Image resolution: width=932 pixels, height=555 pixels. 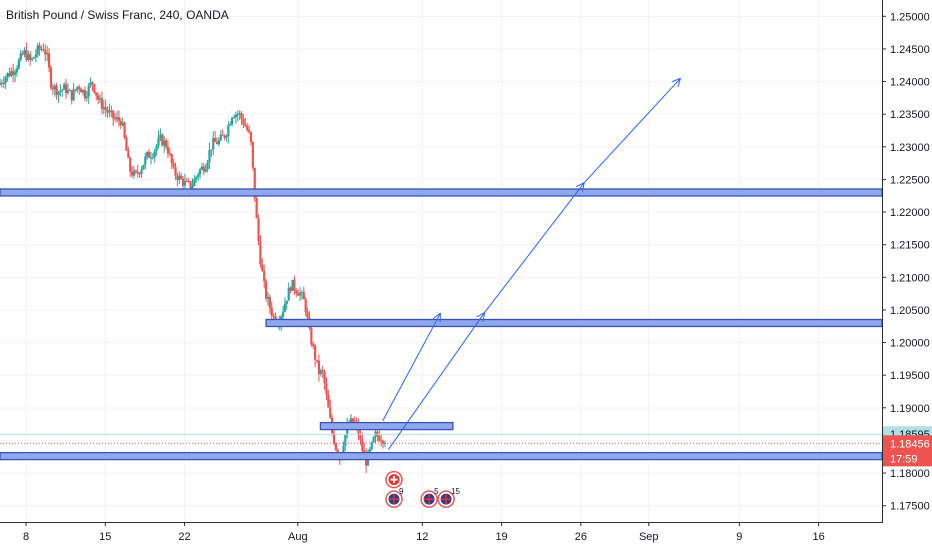 I want to click on price-tick-label: 1.23500, so click(x=910, y=115).